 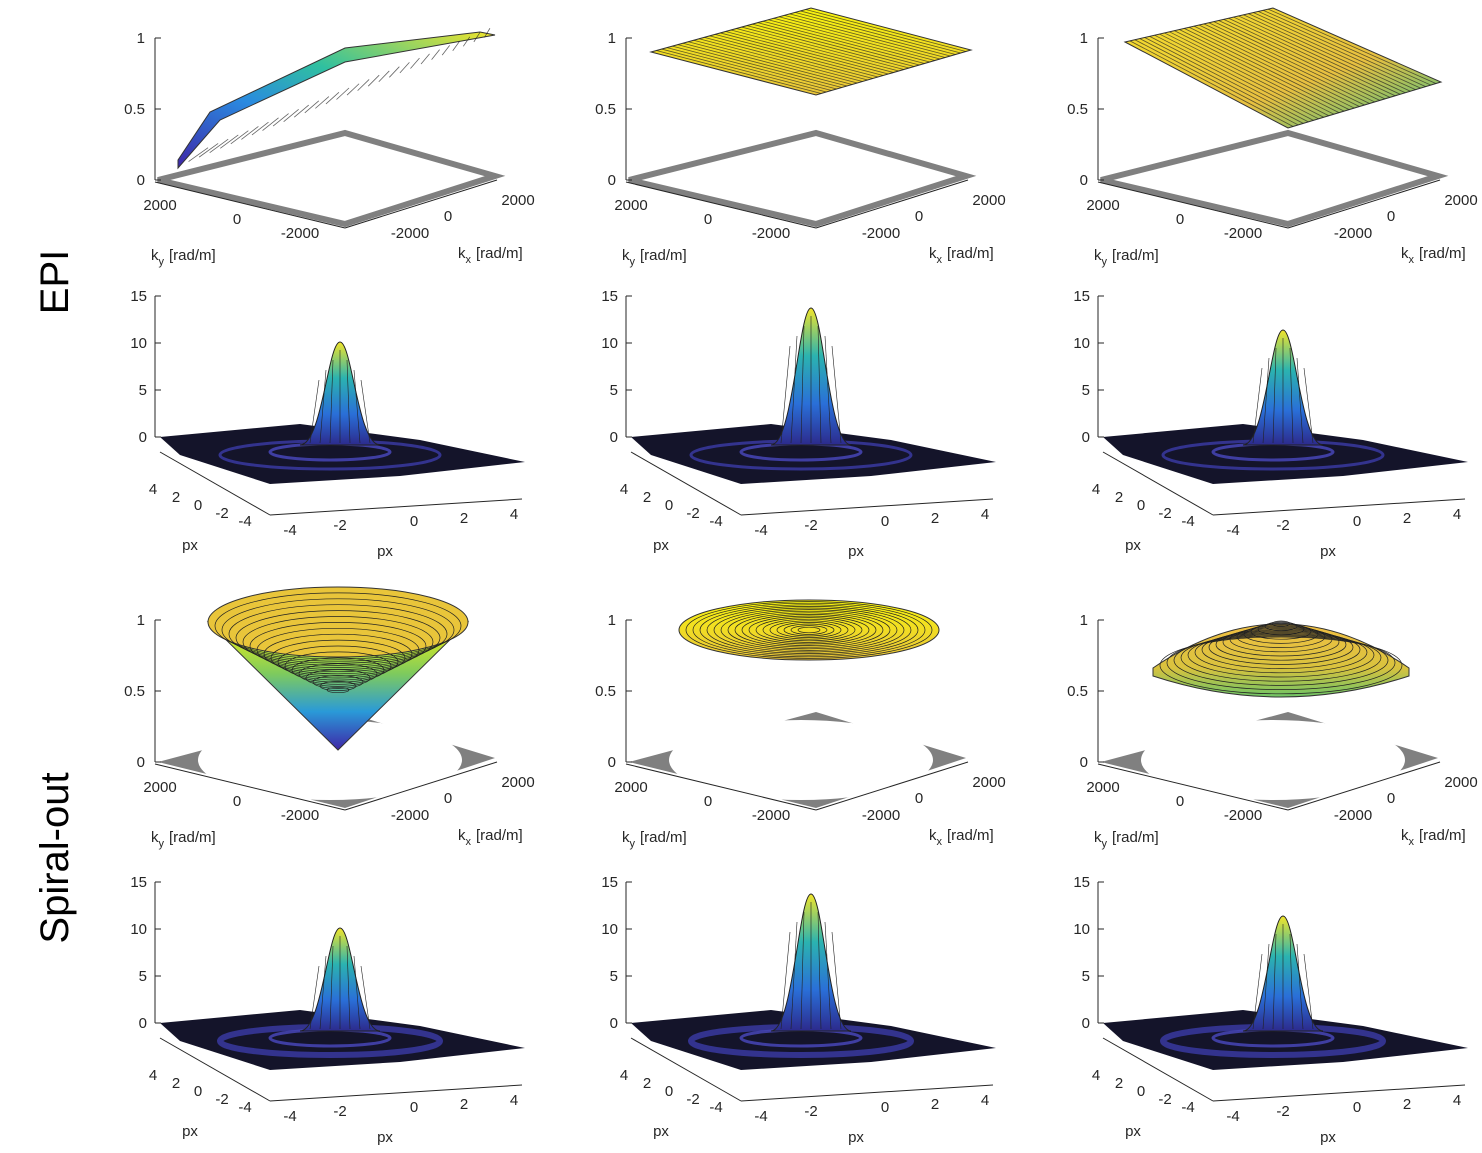 I want to click on axis-label: kx [rad/m], so click(x=1433, y=837).